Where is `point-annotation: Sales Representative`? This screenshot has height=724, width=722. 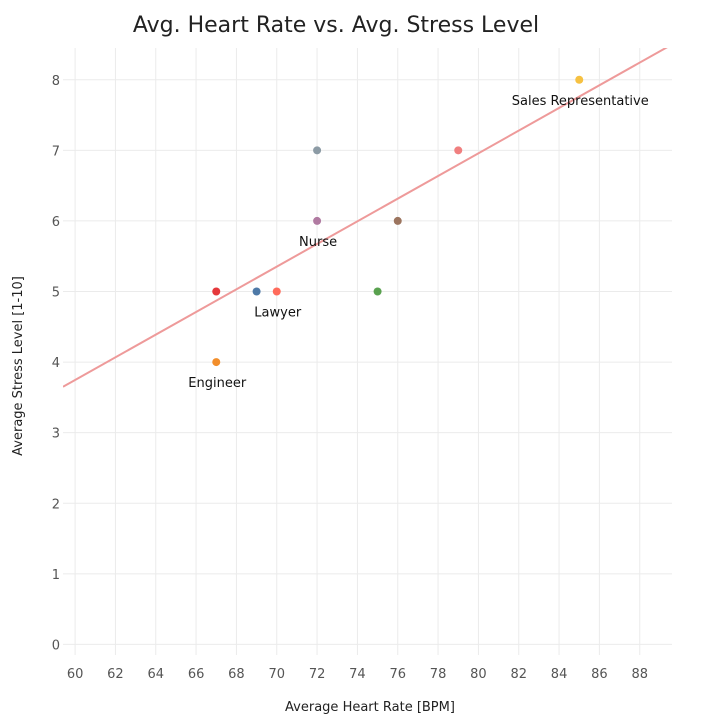 point-annotation: Sales Representative is located at coordinates (580, 101).